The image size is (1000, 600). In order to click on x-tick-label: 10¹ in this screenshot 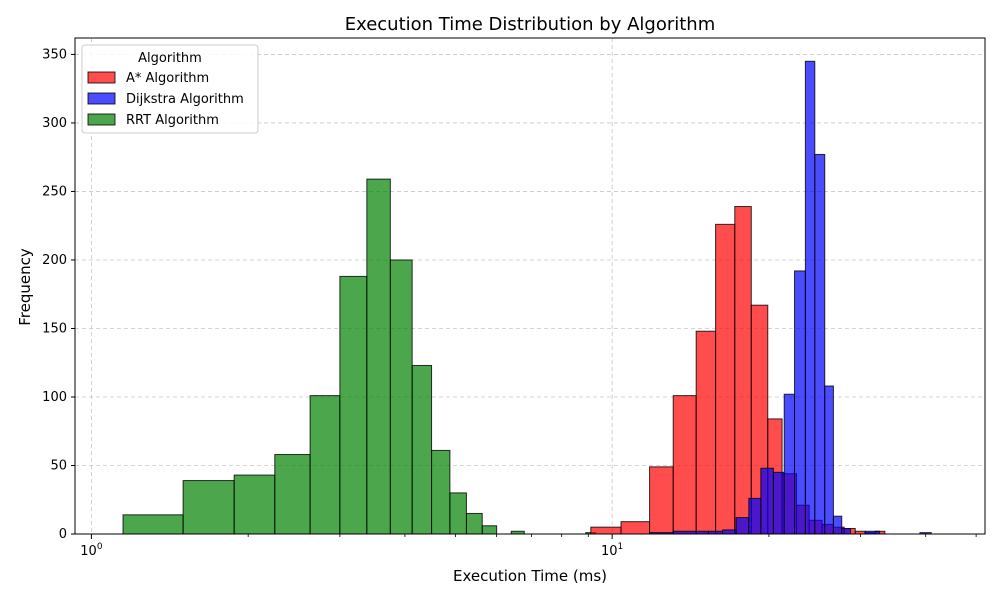, I will do `click(612, 550)`.